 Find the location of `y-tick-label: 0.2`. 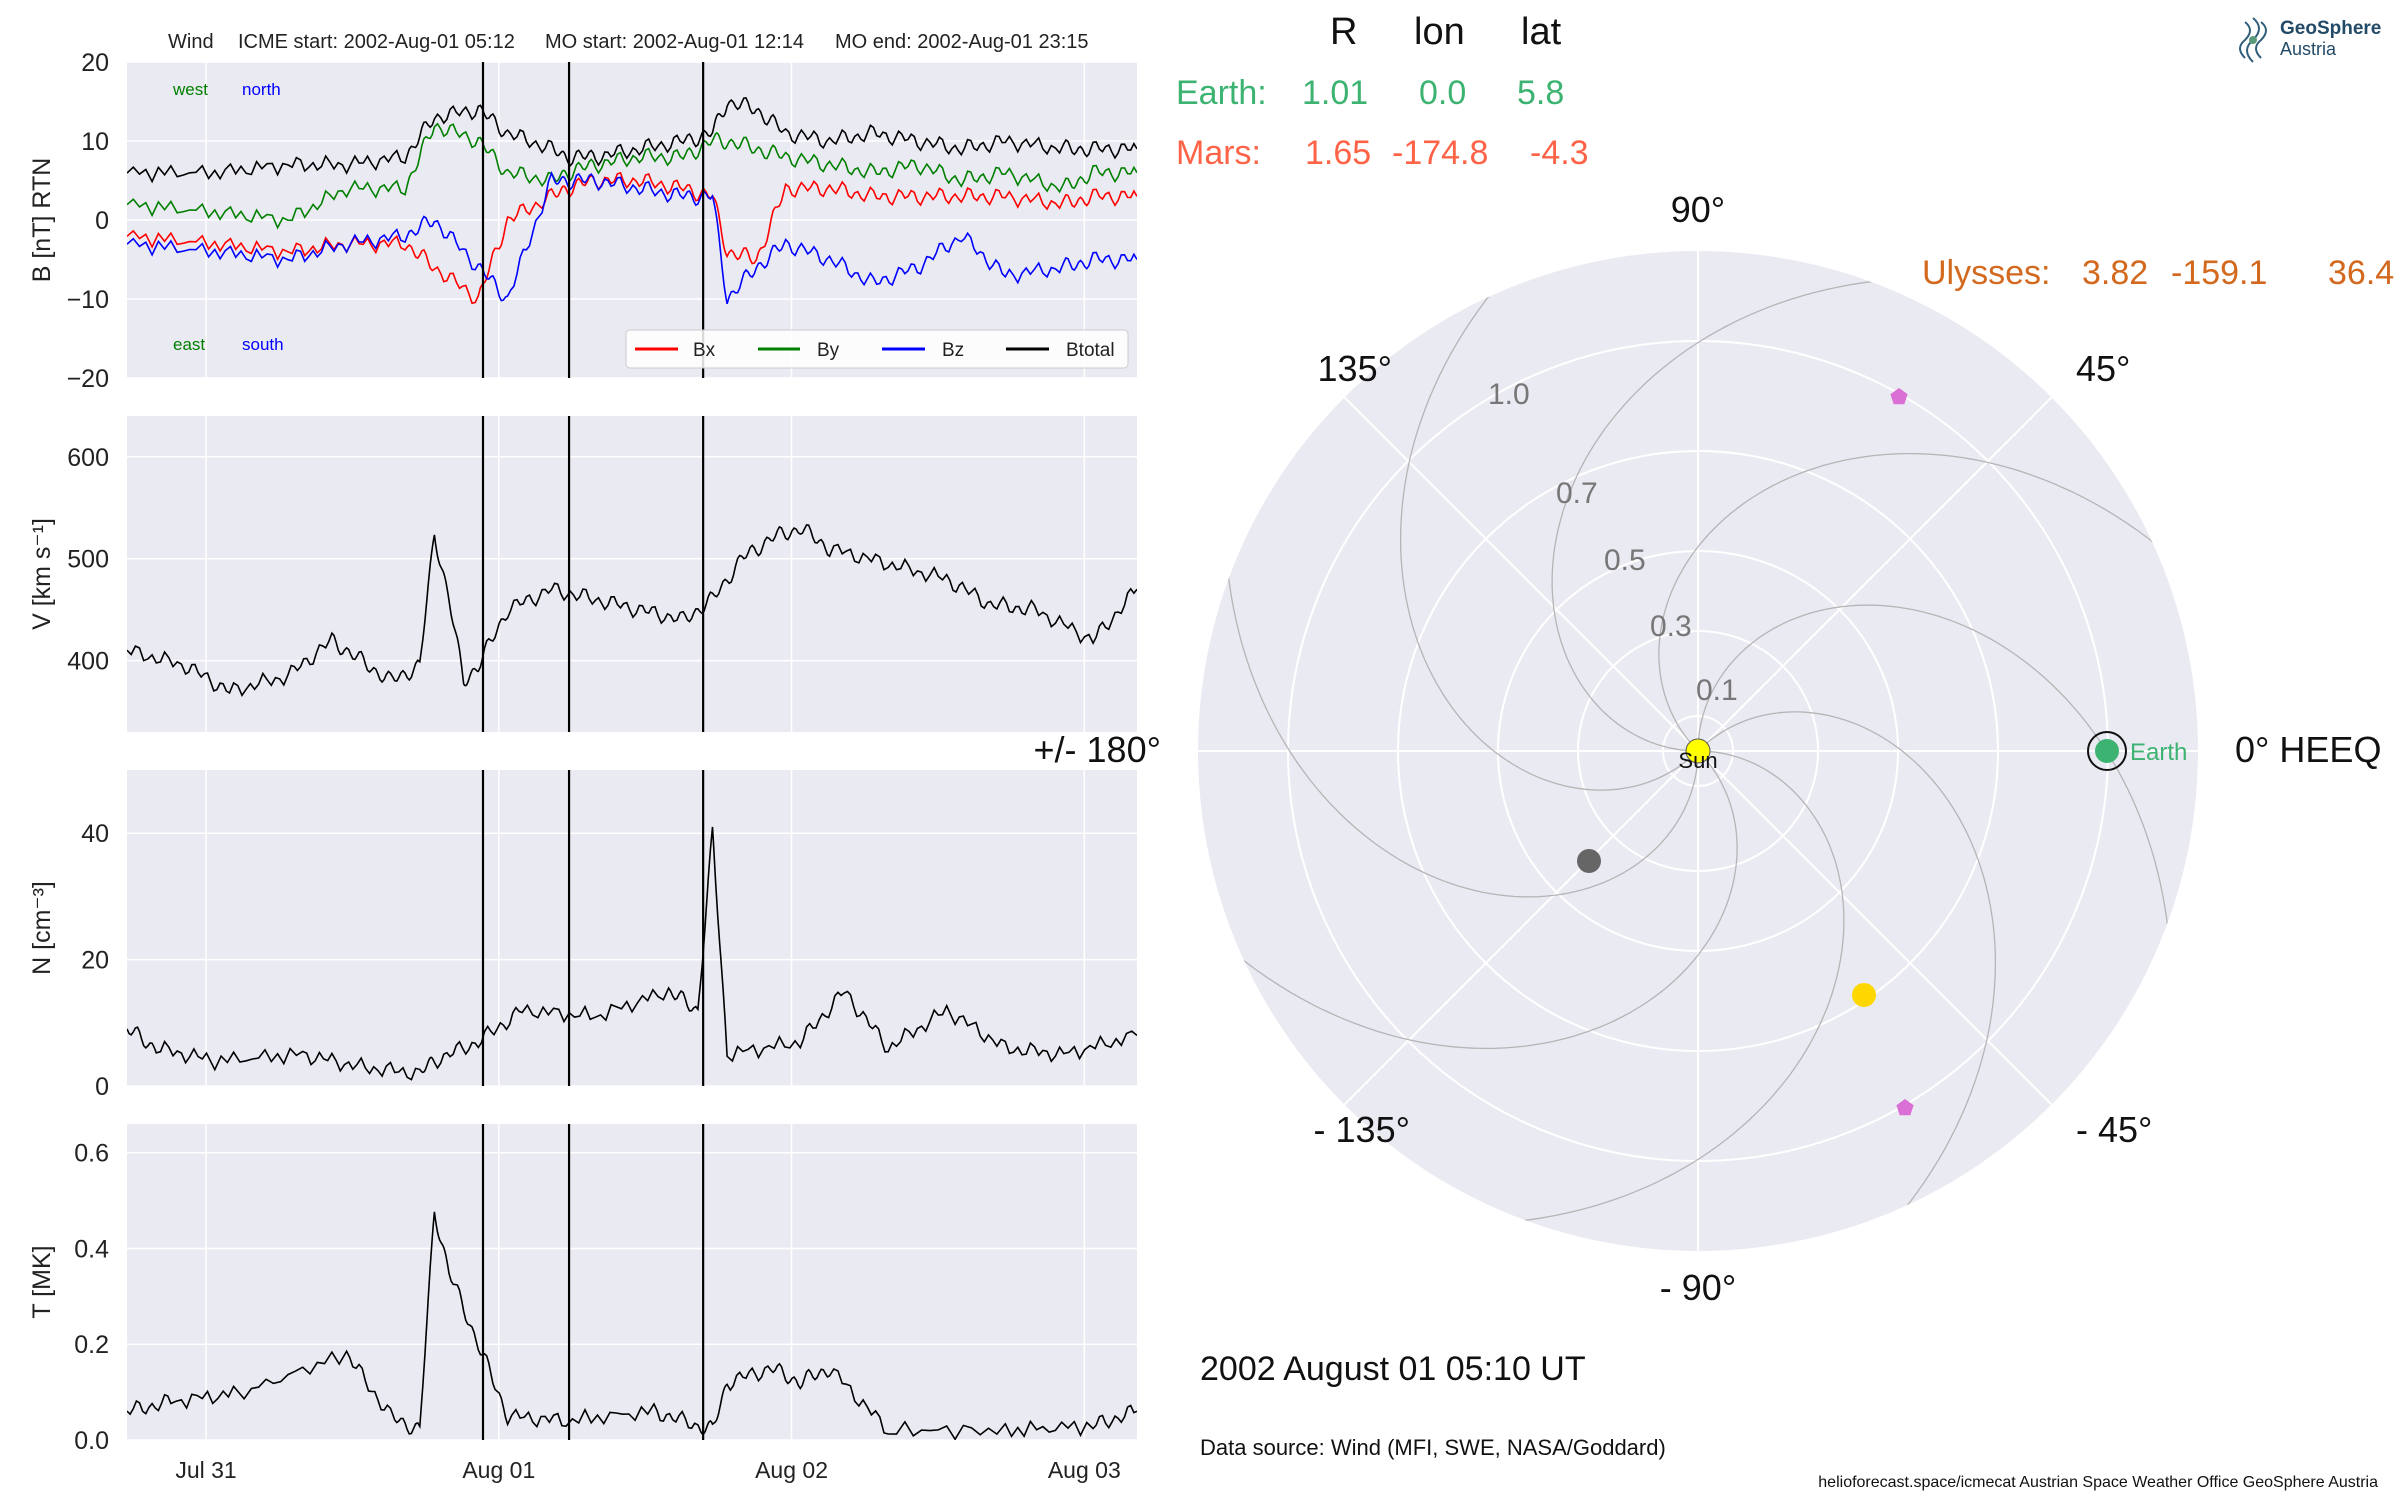

y-tick-label: 0.2 is located at coordinates (91, 1345).